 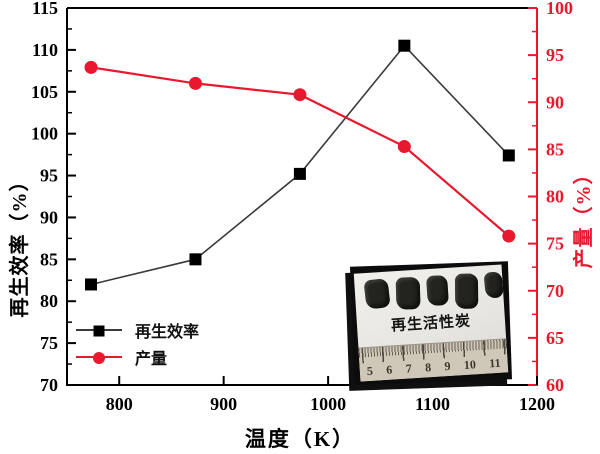 What do you see at coordinates (370, 371) in the screenshot?
I see `ruler-number: 5` at bounding box center [370, 371].